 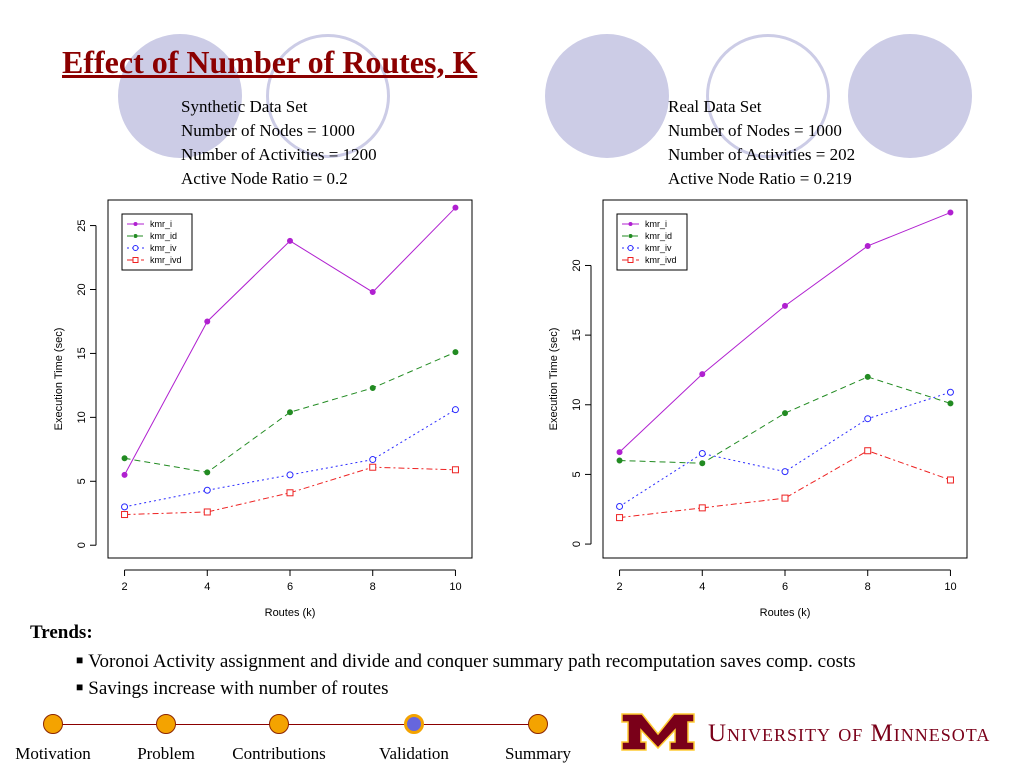 I want to click on y-axis-label: Execution Time (sec), so click(x=554, y=379).